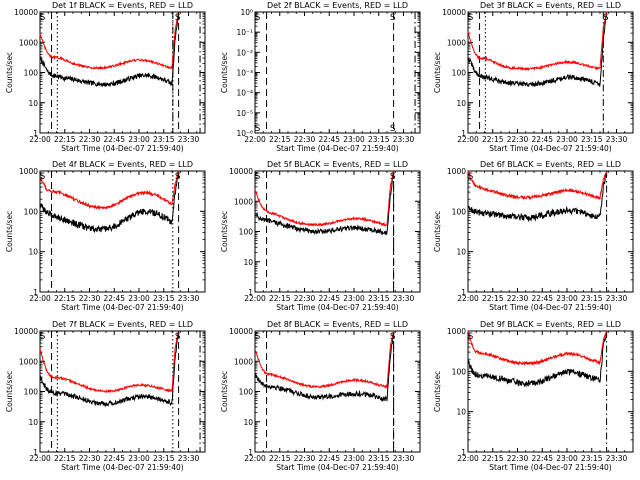 The height and width of the screenshot is (480, 640). What do you see at coordinates (244, 93) in the screenshot?
I see `y-tick-label: 10⁻⁴` at bounding box center [244, 93].